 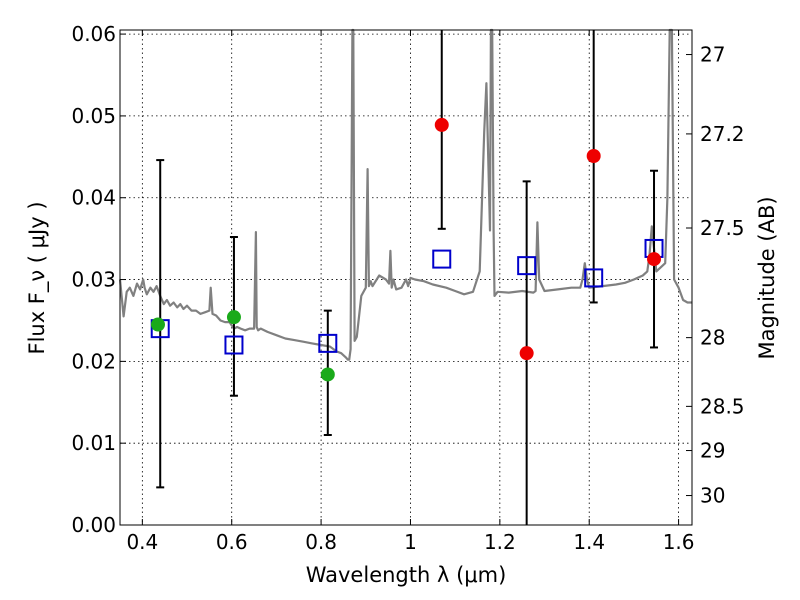 What do you see at coordinates (321, 542) in the screenshot?
I see `x-tick-label: 0.8` at bounding box center [321, 542].